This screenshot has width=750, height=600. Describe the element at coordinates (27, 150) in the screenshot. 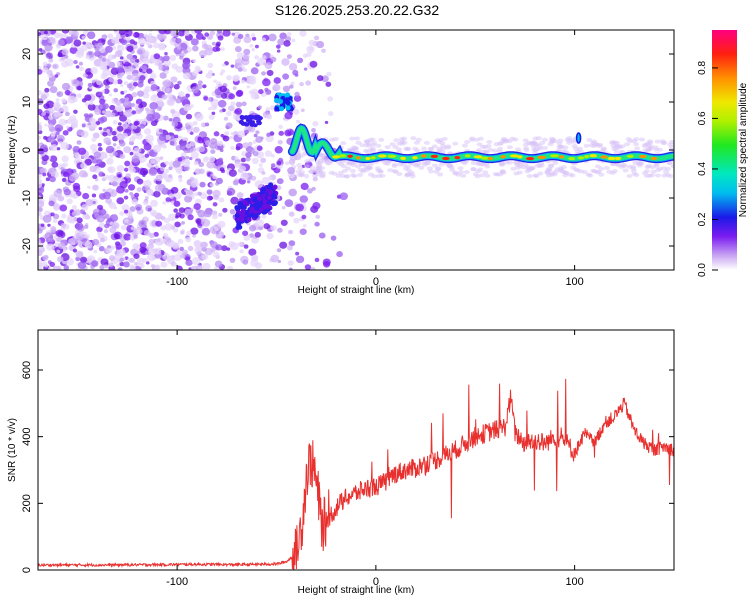

I see `y-tick-label: 0` at that location.